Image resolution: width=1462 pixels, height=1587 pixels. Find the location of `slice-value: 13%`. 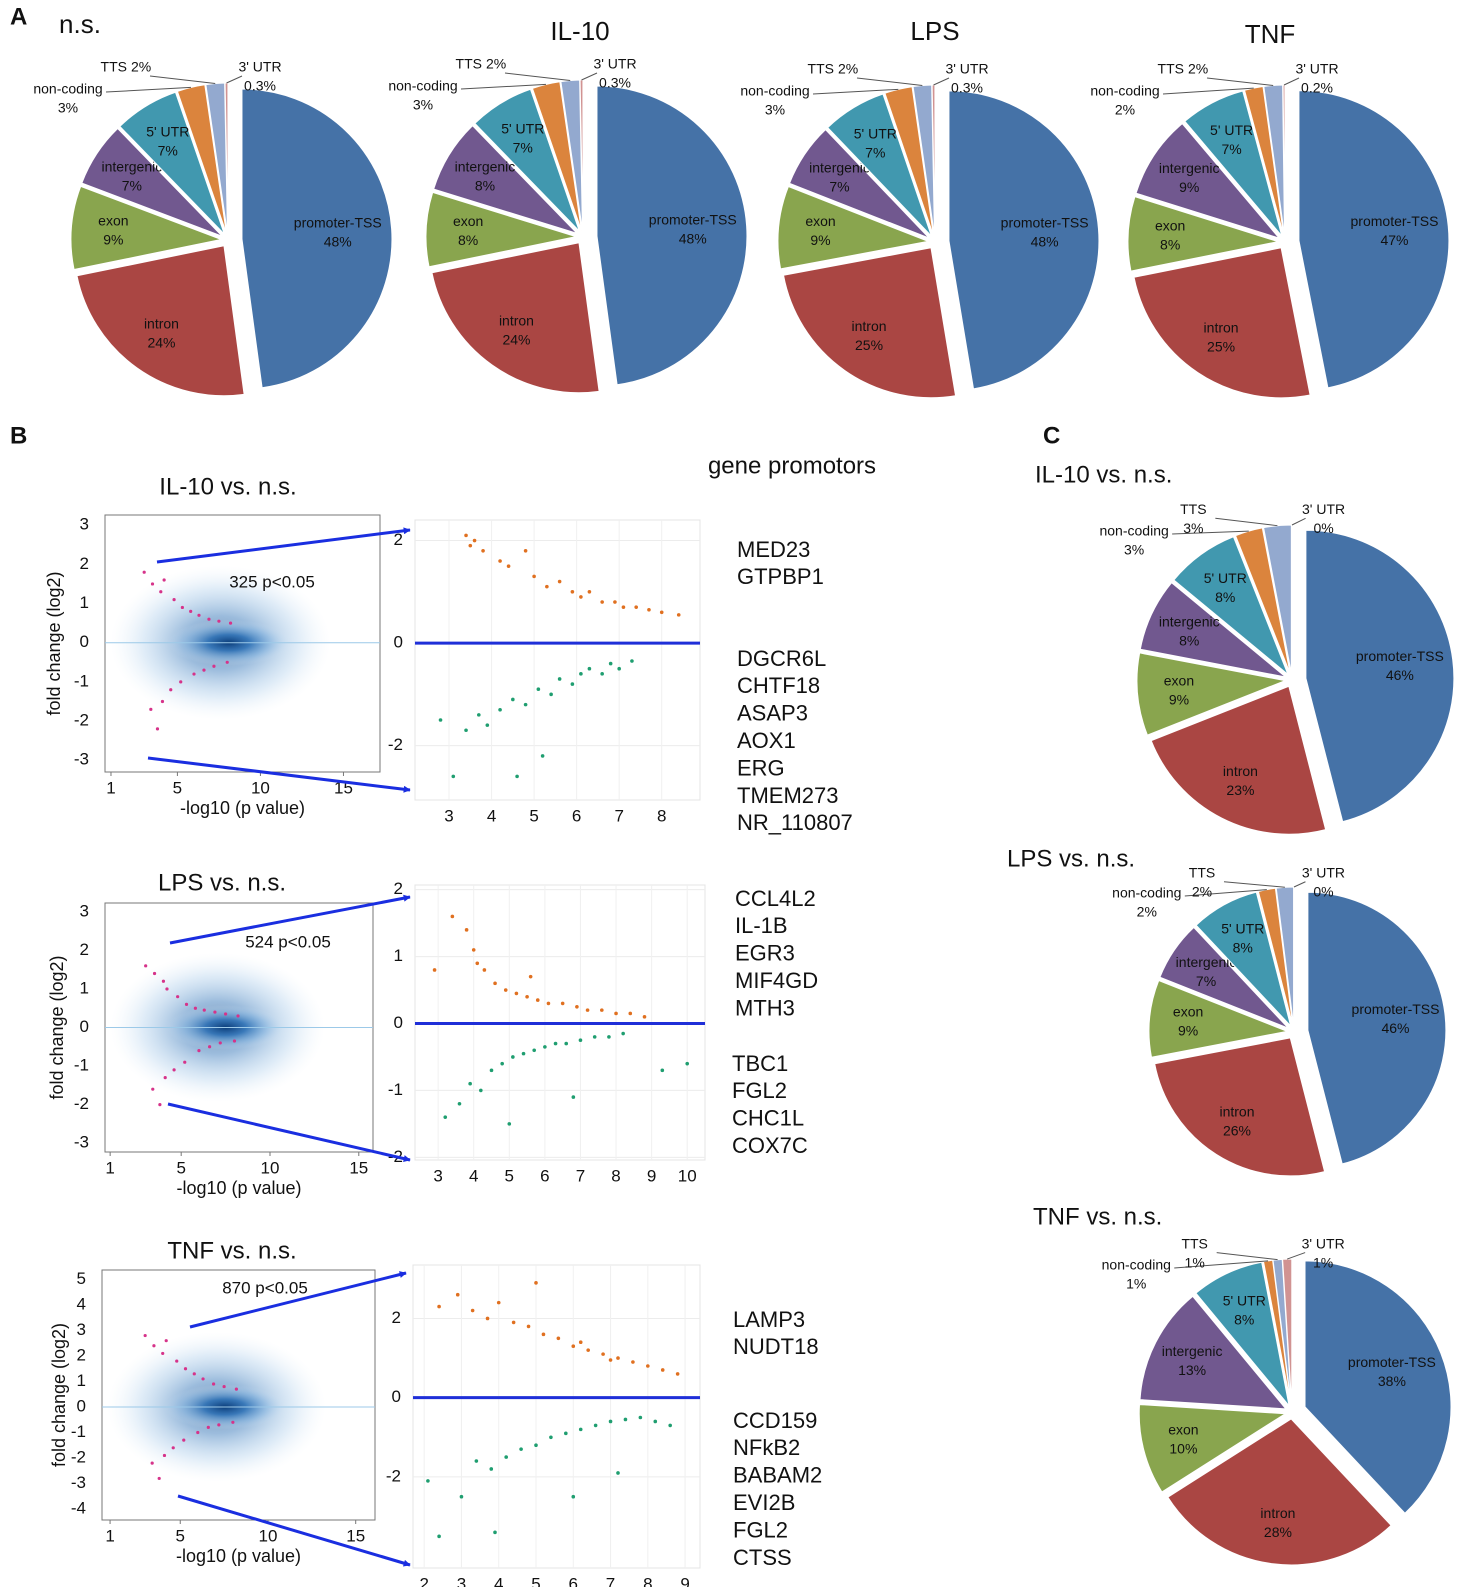

slice-value: 13% is located at coordinates (1192, 1370).